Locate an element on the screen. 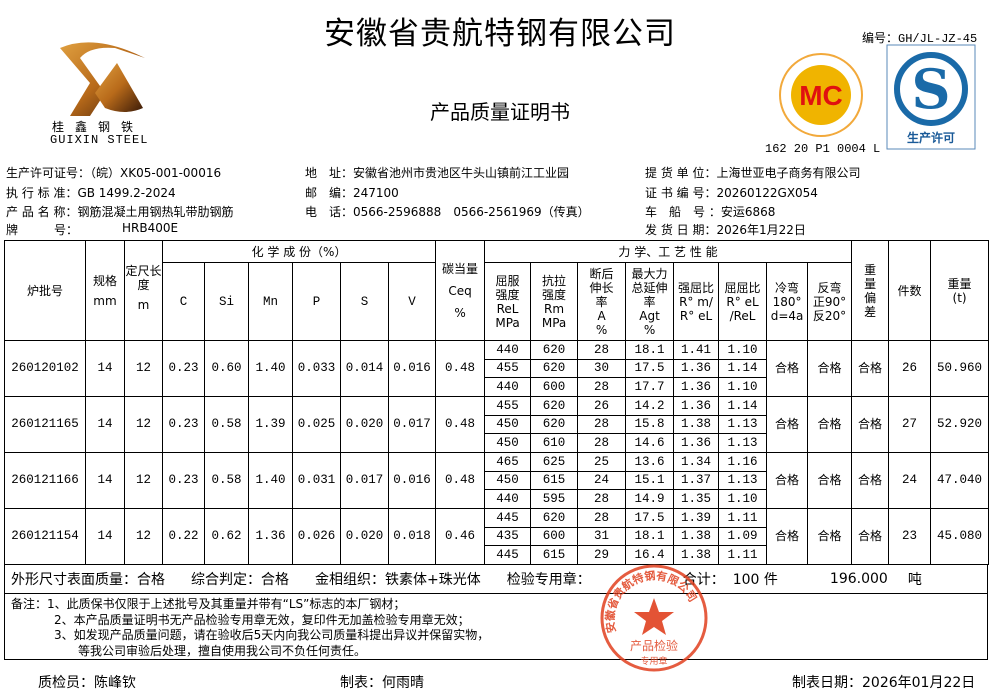 The width and height of the screenshot is (1000, 694). header-length: 定尺长度 m is located at coordinates (143, 290).